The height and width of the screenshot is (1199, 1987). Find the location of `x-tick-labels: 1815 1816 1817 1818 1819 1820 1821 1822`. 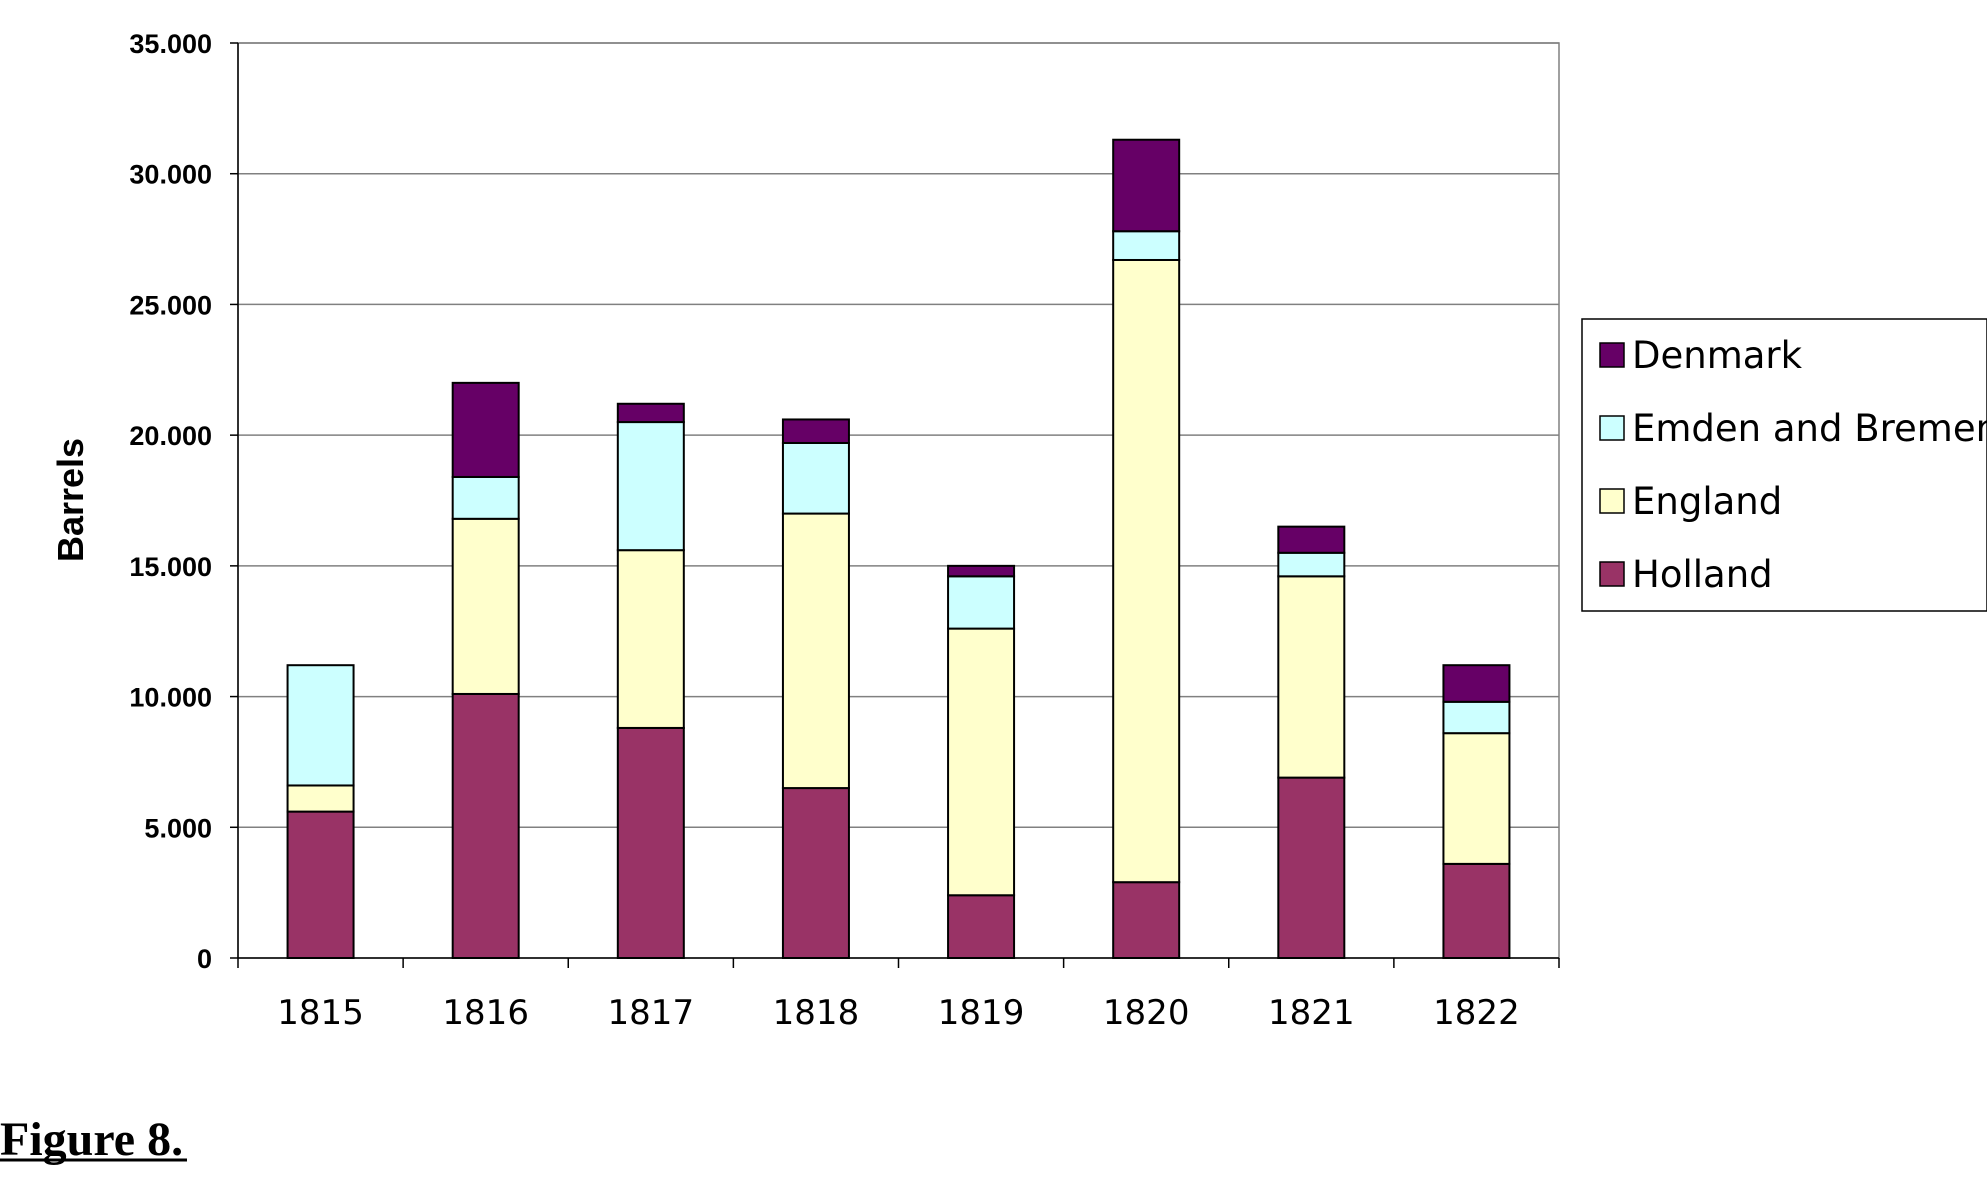

x-tick-labels: 1815 1816 1817 1818 1819 1820 1821 1822 is located at coordinates (898, 1013).